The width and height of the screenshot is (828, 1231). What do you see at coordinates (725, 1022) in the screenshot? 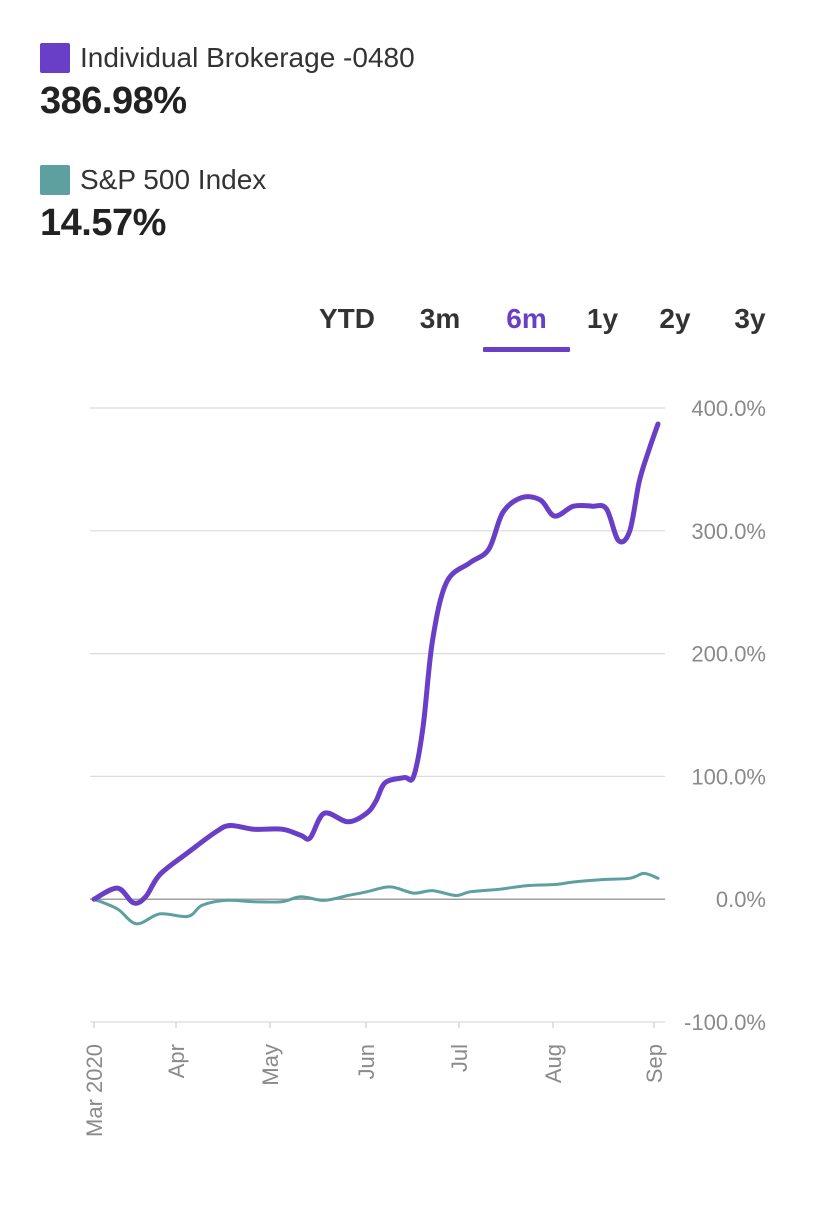
I see `y-tick-label: -100.0%` at bounding box center [725, 1022].